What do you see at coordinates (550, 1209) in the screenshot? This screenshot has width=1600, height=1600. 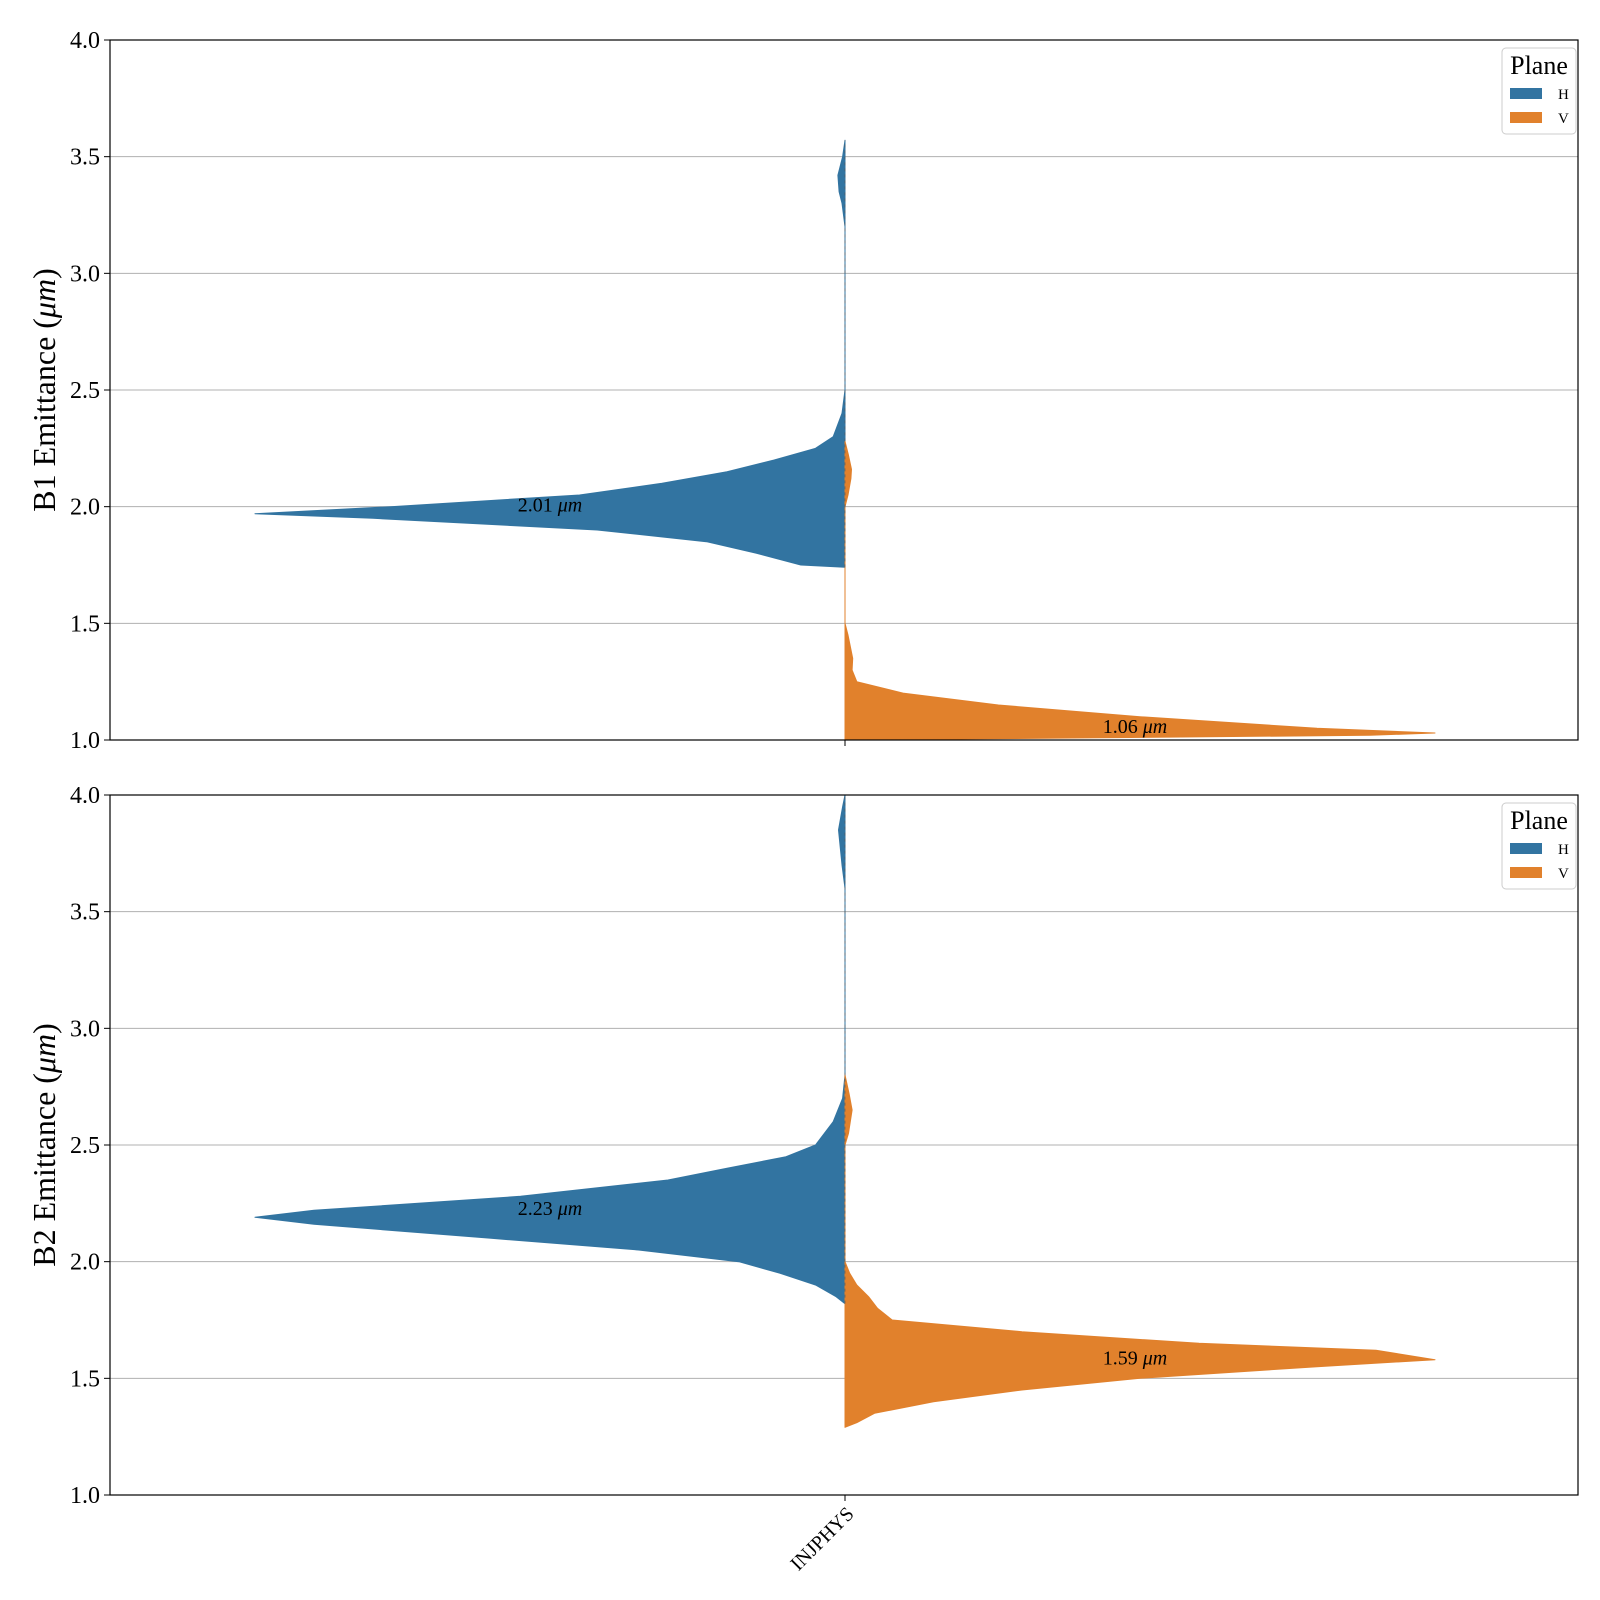 I see `median-label-h: 2.23 μm` at bounding box center [550, 1209].